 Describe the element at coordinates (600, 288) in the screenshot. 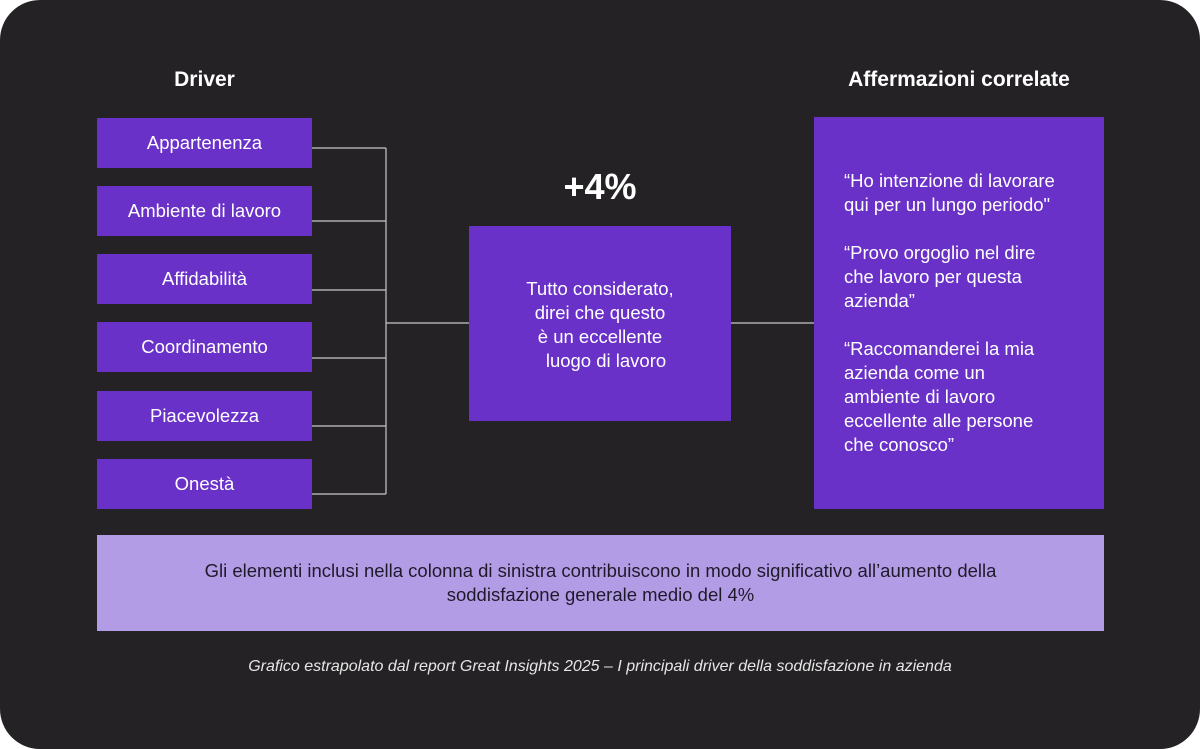

I see `center-line-1: Tutto considerato,` at that location.